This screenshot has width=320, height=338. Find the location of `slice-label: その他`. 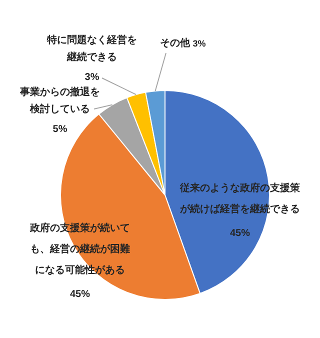

slice-label: その他 is located at coordinates (175, 42).